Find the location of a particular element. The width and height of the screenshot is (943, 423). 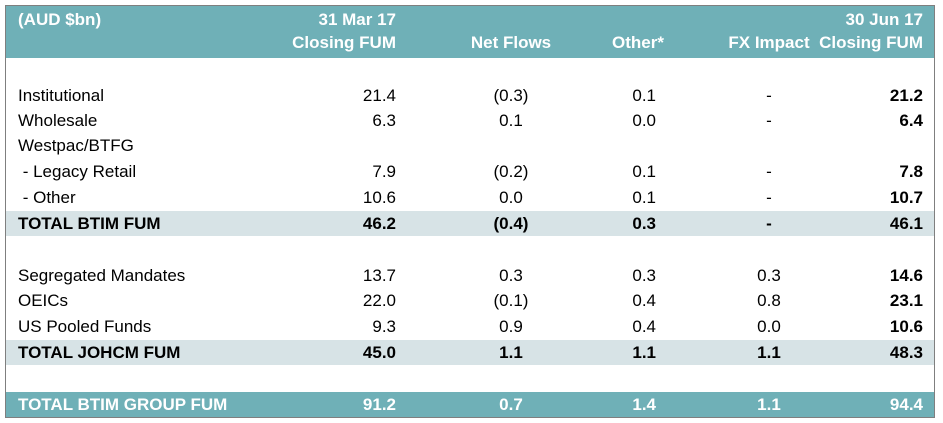

col1-header-top: 31 Mar 17 is located at coordinates (357, 19).